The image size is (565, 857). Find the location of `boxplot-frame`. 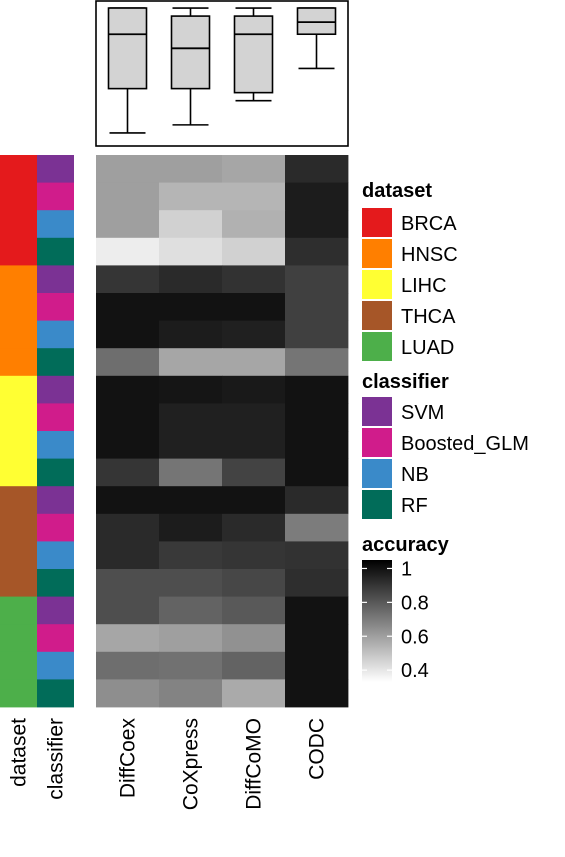

boxplot-frame is located at coordinates (222, 73).